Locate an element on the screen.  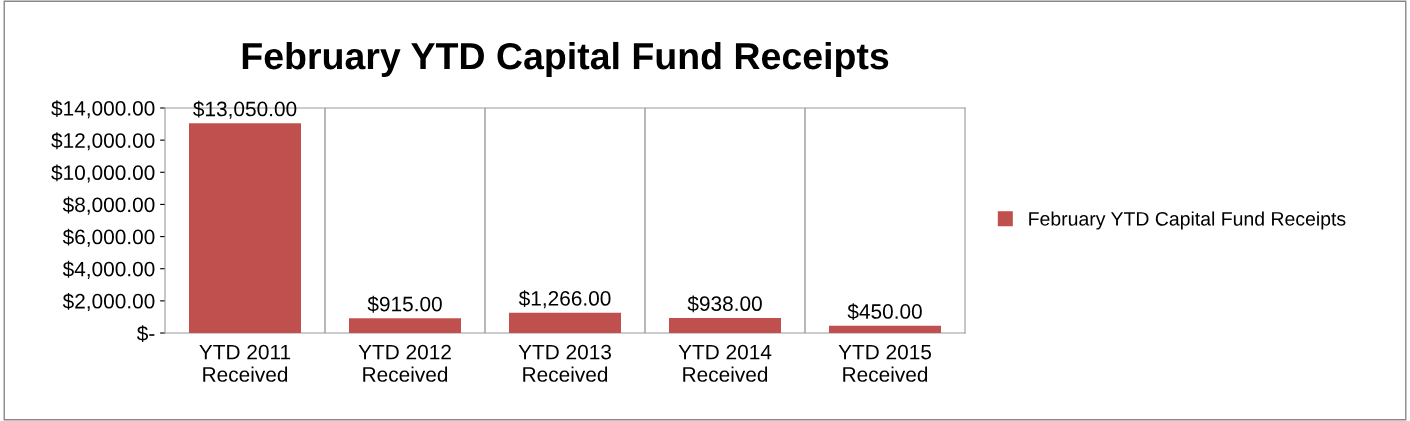
legend-label: February YTD Capital Fund Receipts is located at coordinates (1187, 220).